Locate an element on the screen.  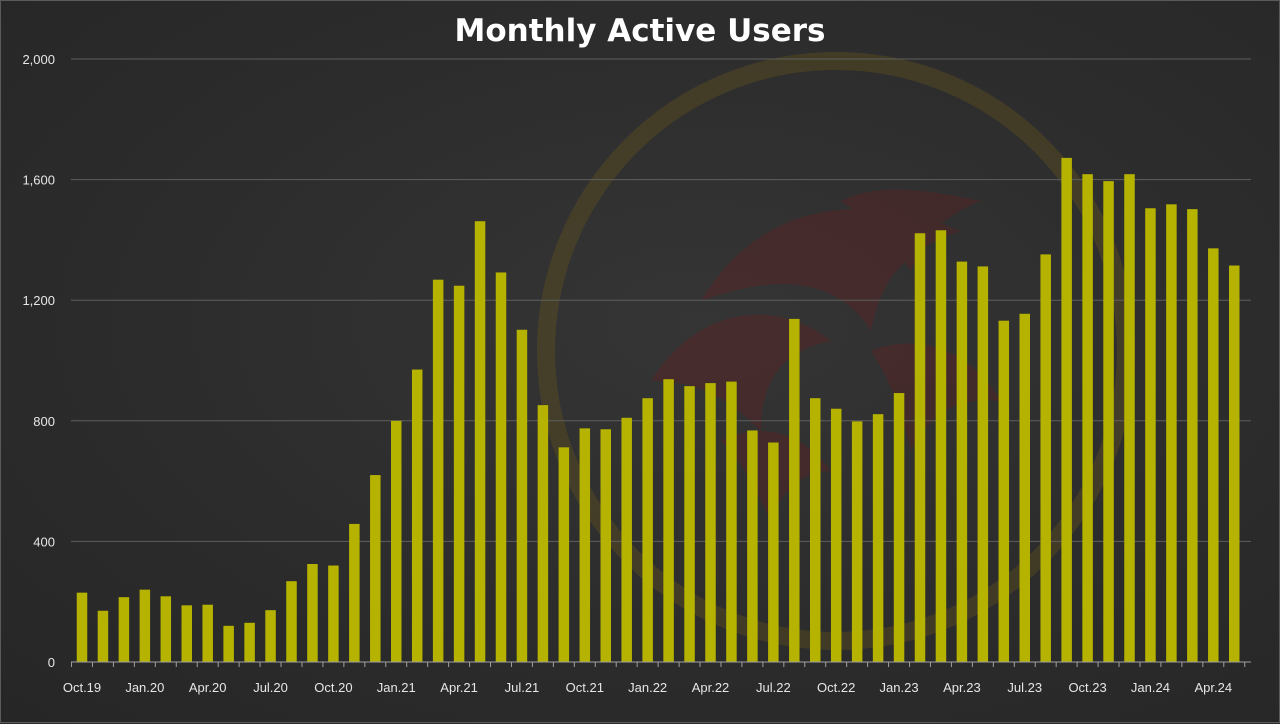
bar-Dec.19 is located at coordinates (124, 629).